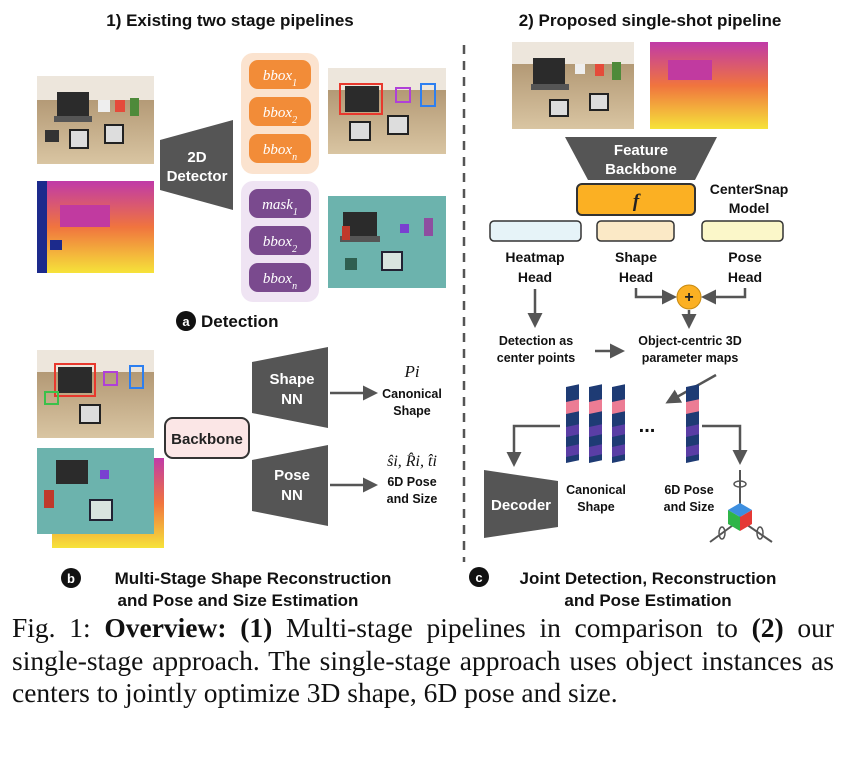 The image size is (845, 757). I want to click on panel-b-label-2: and Pose and Size Estimation, so click(238, 600).